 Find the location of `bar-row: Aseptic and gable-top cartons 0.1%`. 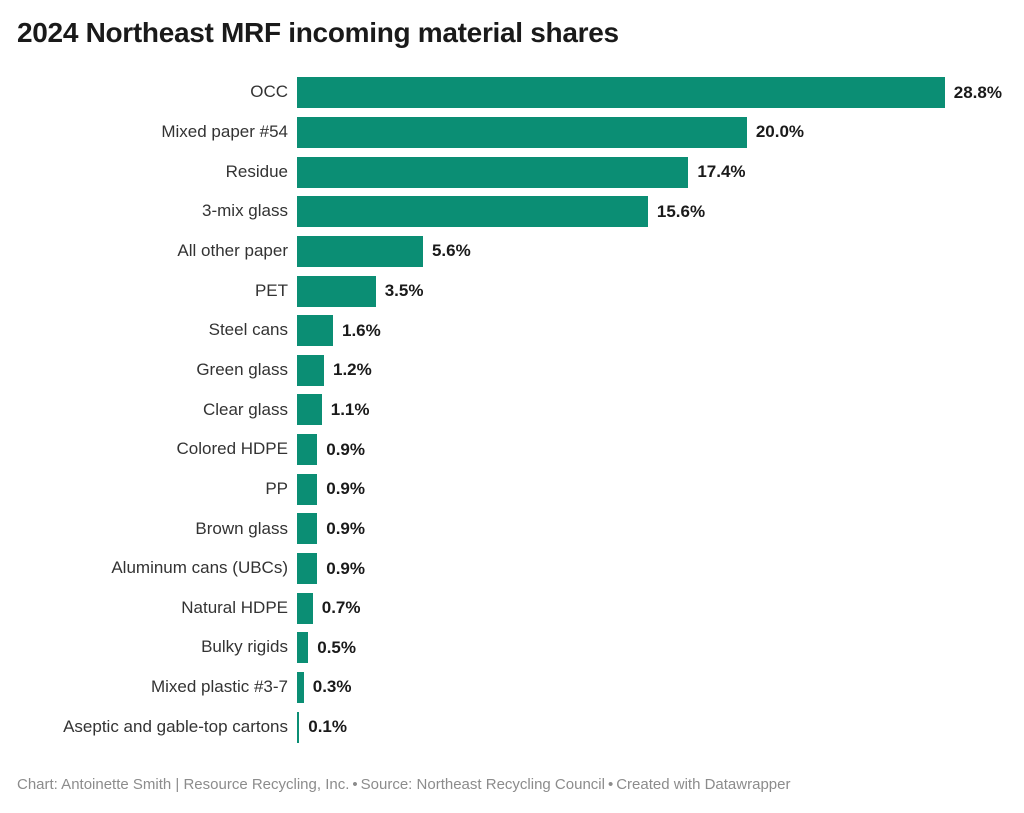

bar-row: Aseptic and gable-top cartons 0.1% is located at coordinates (512, 727).